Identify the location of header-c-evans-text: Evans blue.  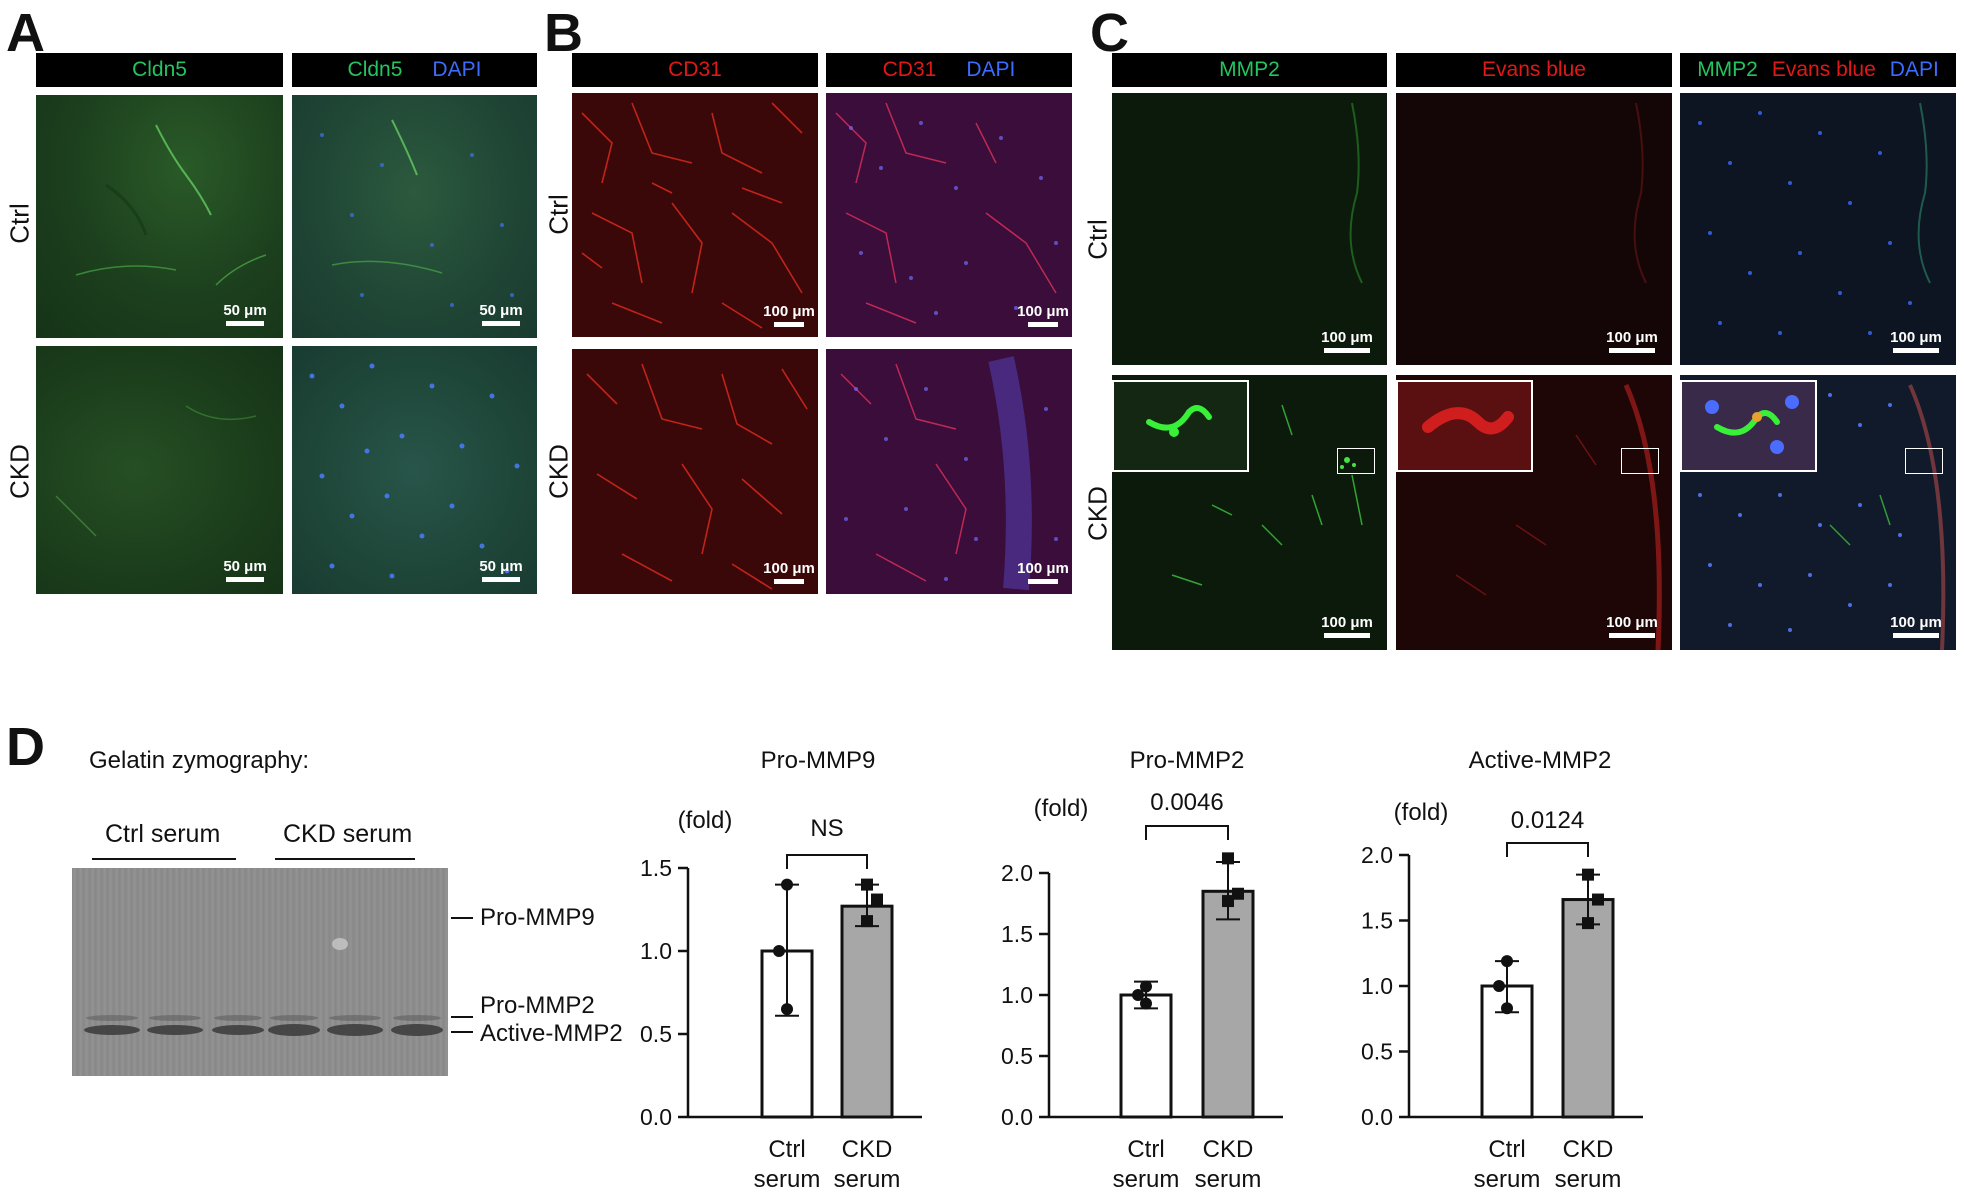
(1534, 69).